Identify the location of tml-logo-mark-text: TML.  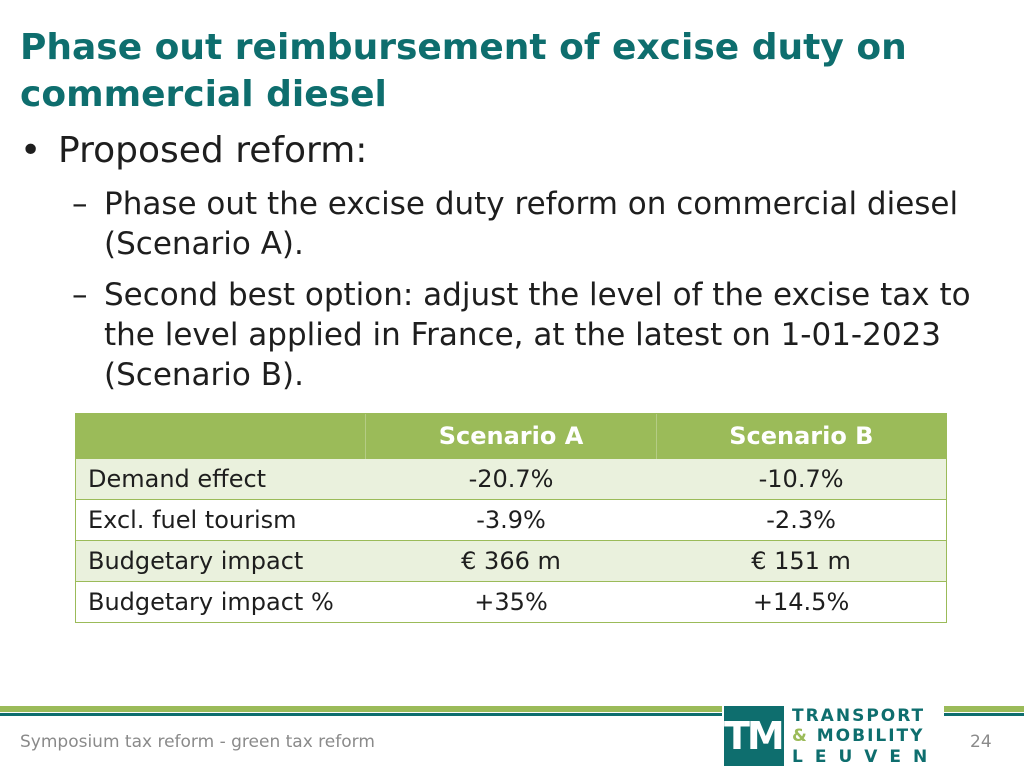
(765, 736).